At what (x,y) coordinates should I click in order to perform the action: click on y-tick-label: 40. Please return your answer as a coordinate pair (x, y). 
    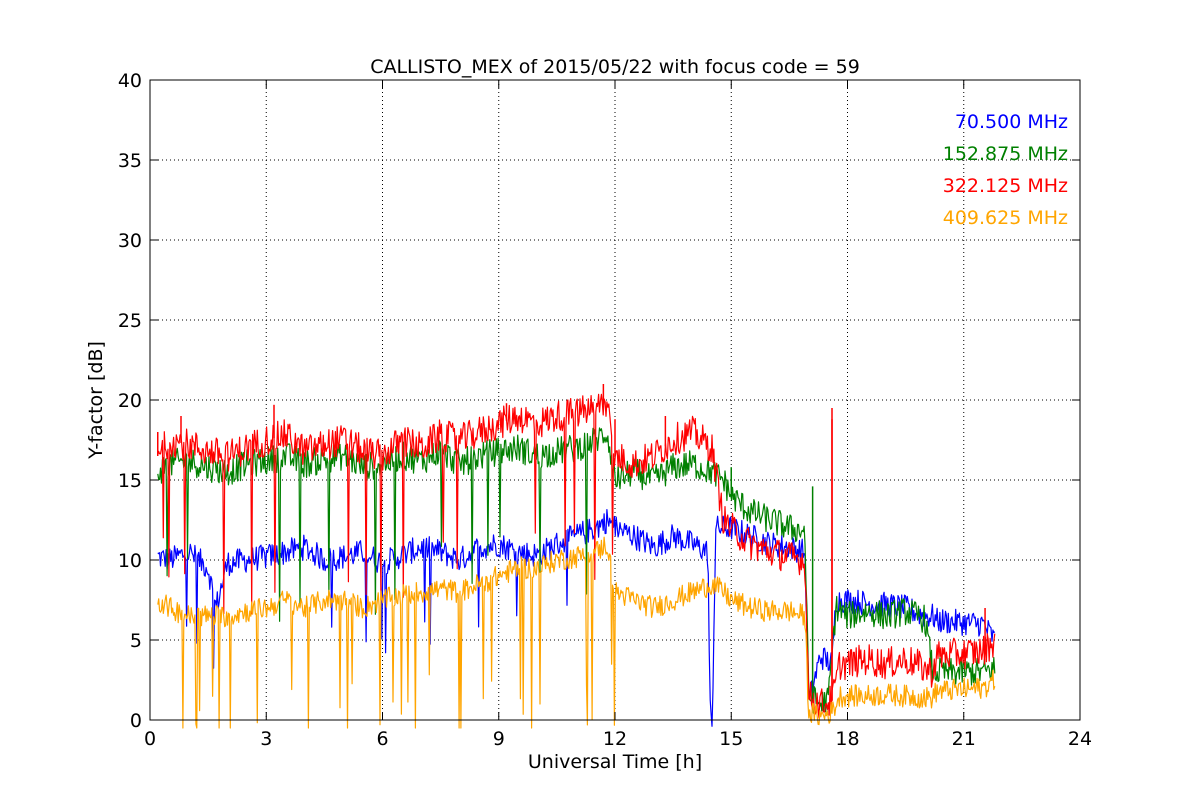
    Looking at the image, I should click on (130, 81).